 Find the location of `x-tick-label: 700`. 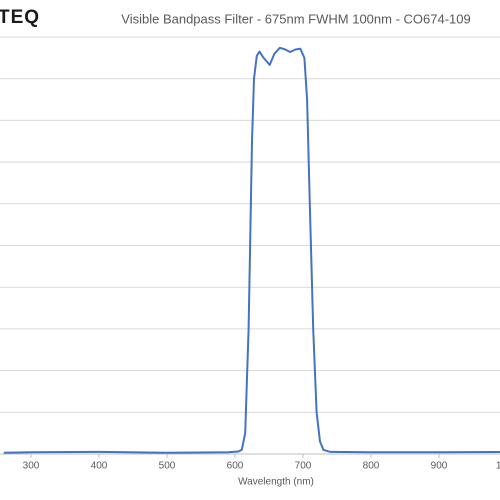

x-tick-label: 700 is located at coordinates (303, 466).